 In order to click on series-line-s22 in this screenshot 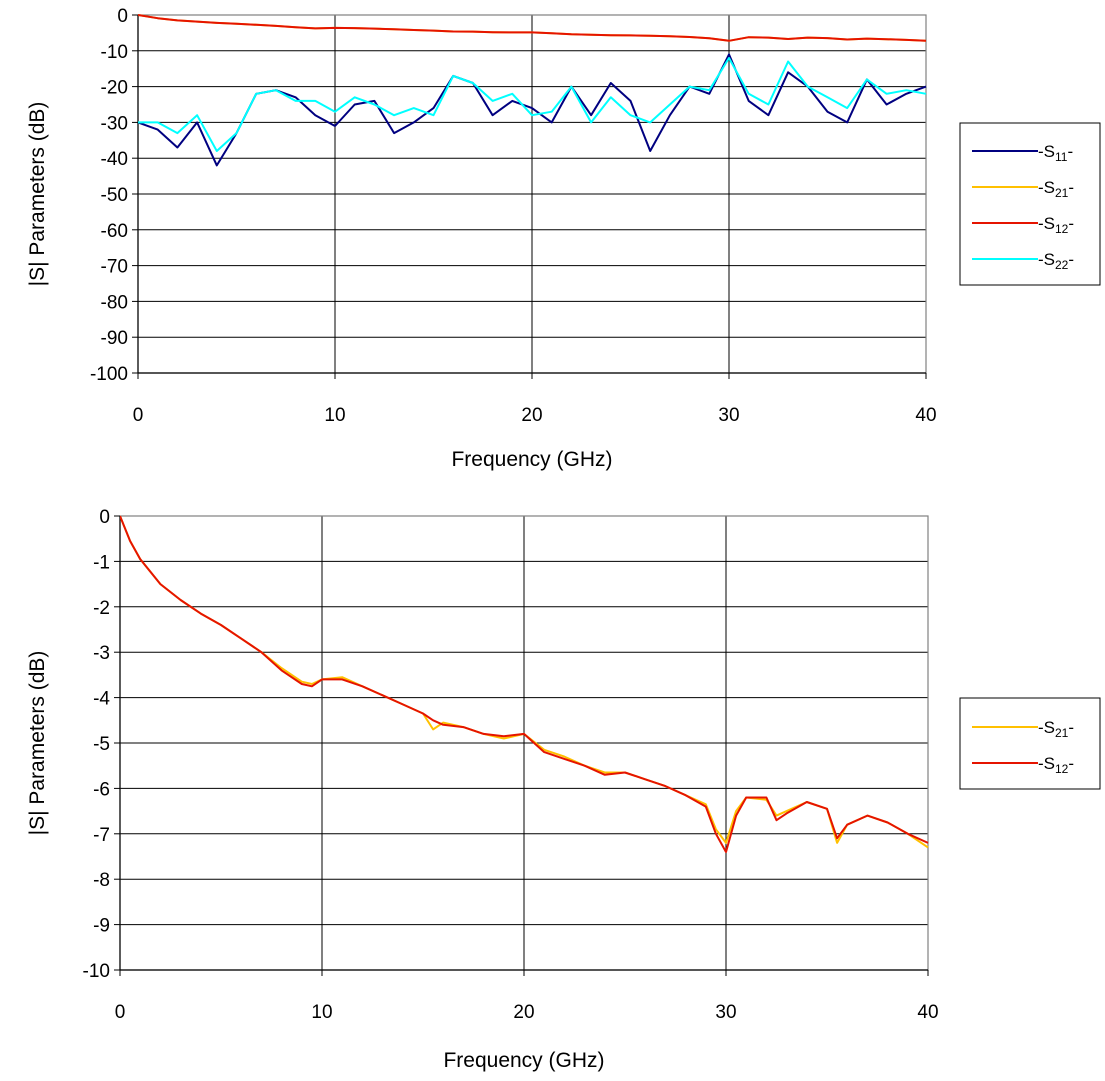, I will do `click(532, 104)`.